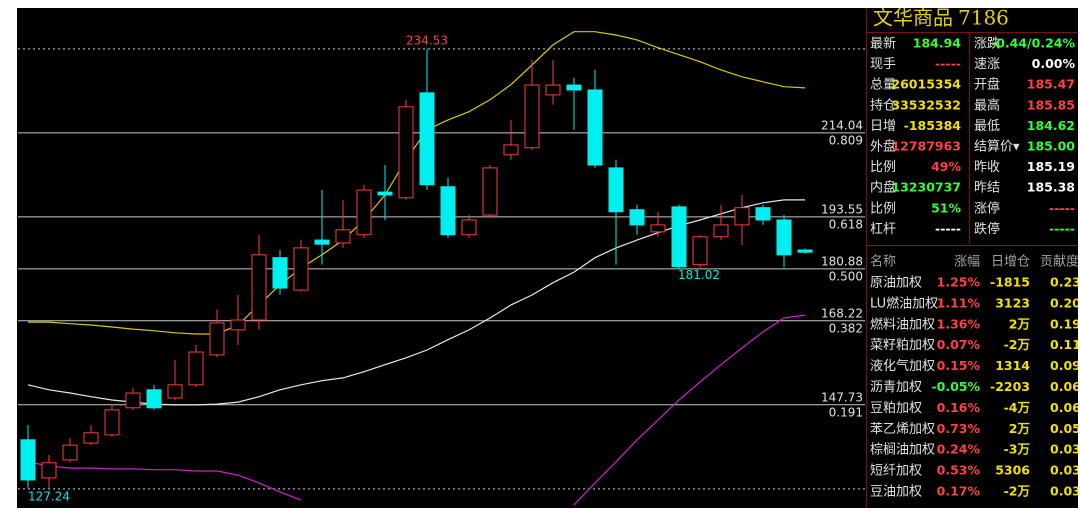  I want to click on row-oi: 5306, so click(1012, 470).